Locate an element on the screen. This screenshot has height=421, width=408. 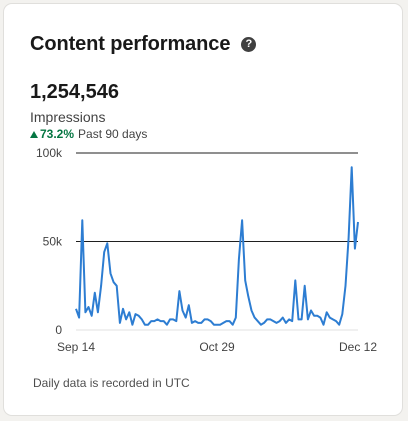
card-title: Content performance is located at coordinates (130, 44).